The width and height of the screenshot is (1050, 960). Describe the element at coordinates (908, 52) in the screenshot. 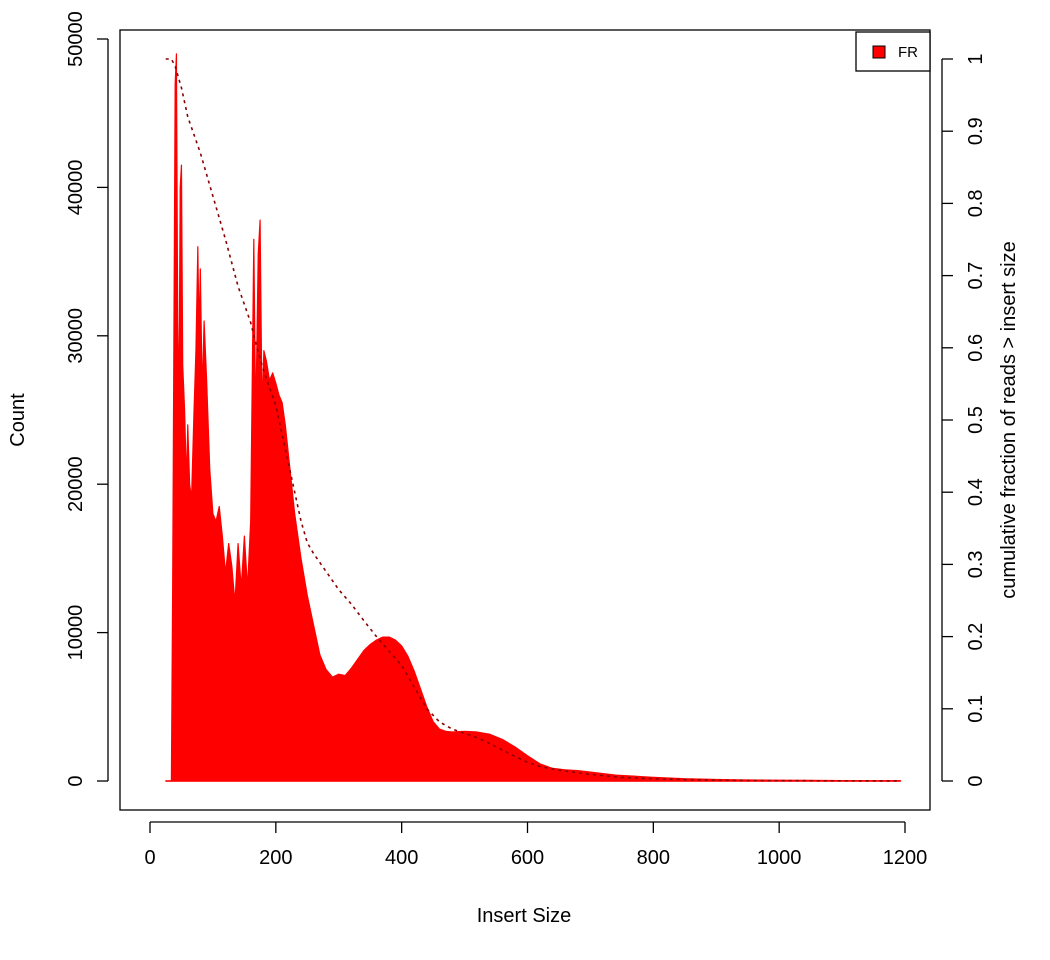

I see `legend-label-fr: FR` at that location.